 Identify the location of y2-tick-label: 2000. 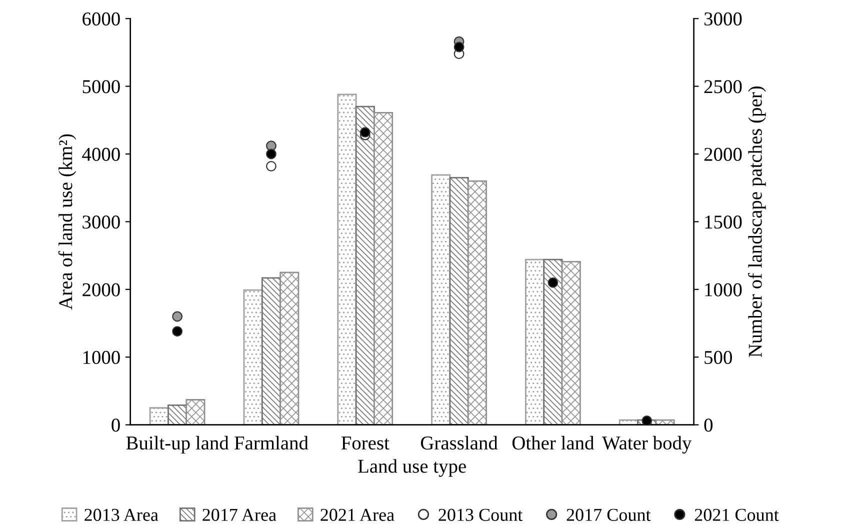
(723, 154).